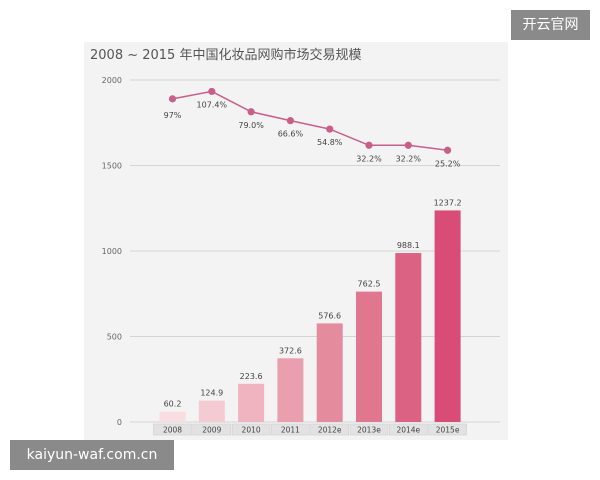  Describe the element at coordinates (112, 166) in the screenshot. I see `y-tick-label: 1500` at that location.